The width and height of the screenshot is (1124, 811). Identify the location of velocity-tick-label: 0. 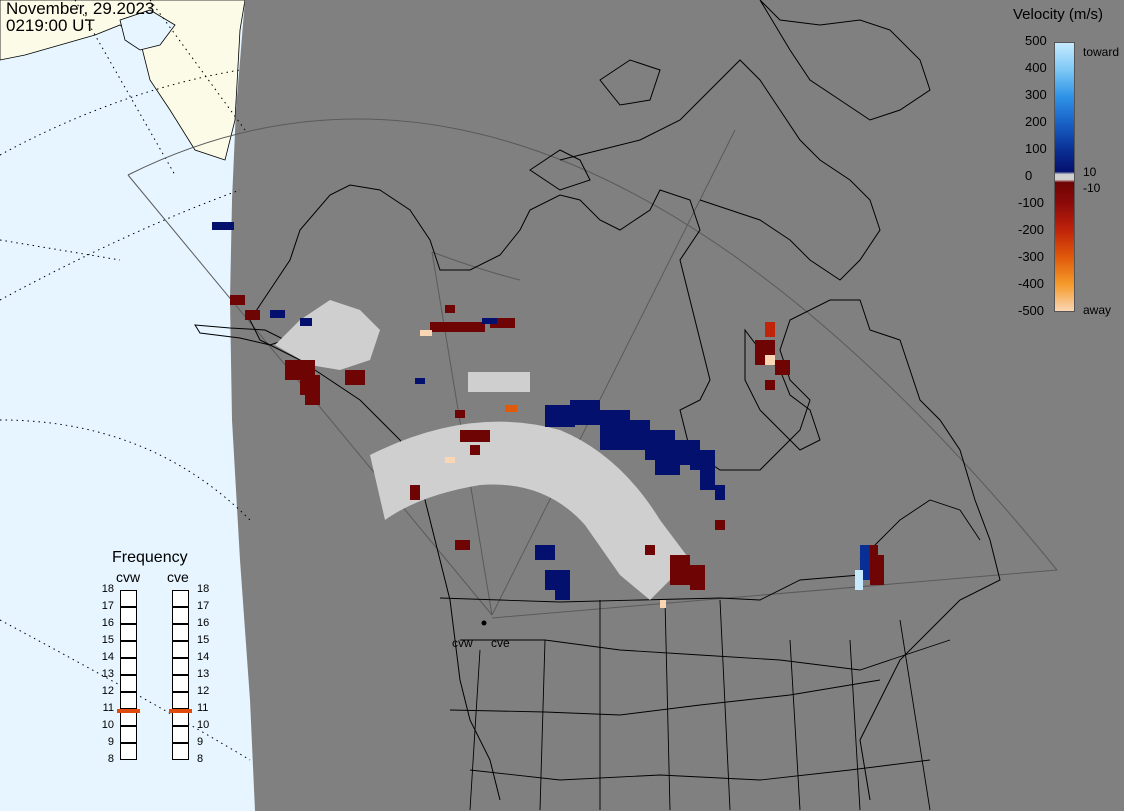
(1029, 175).